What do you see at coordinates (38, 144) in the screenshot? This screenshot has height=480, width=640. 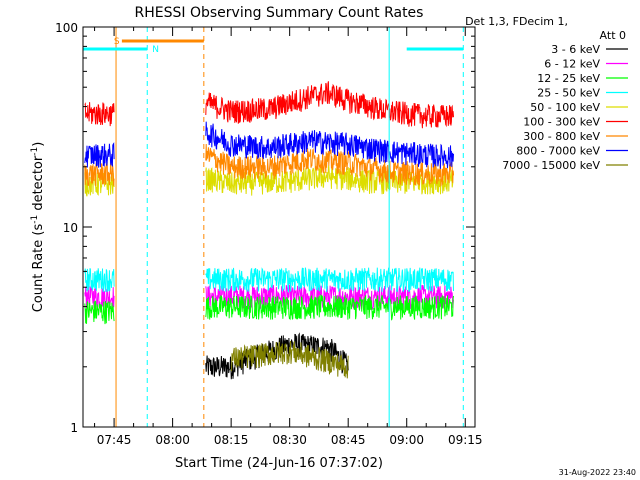 I see `y-axis-label-end: )` at bounding box center [38, 144].